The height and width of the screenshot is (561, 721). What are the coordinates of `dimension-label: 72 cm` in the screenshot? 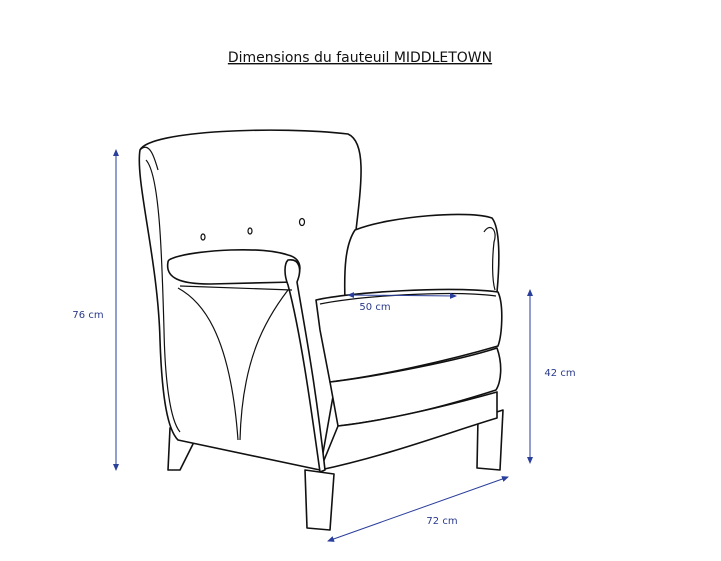 It's located at (441, 521).